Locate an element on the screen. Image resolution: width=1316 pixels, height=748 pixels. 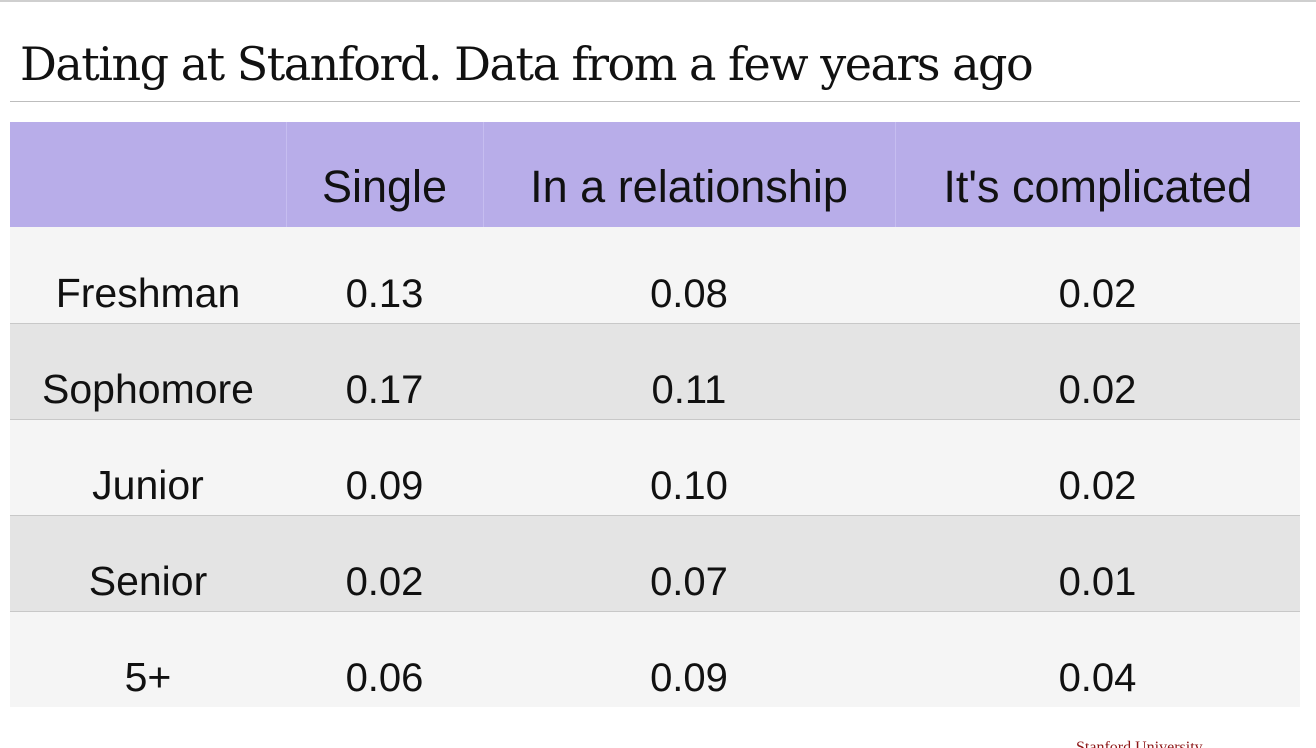
row-label: Junior is located at coordinates (148, 467).